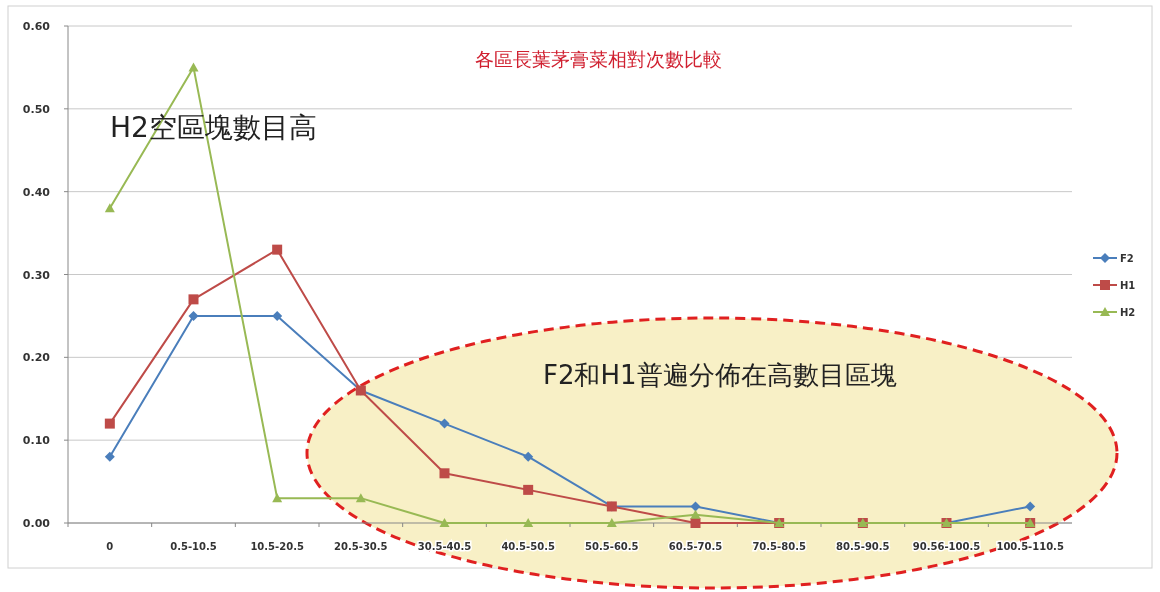  I want to click on y-tick-label: 0.10, so click(36, 441).